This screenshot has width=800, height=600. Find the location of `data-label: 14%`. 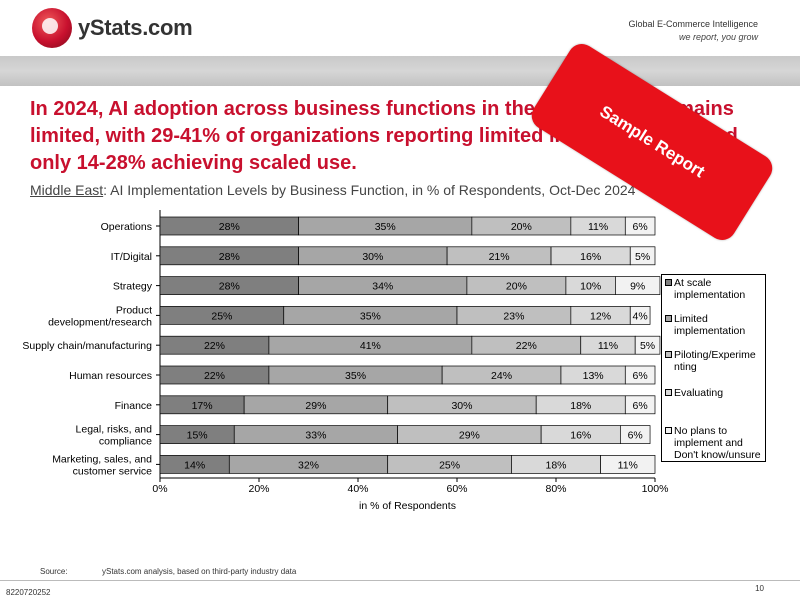

data-label: 14% is located at coordinates (194, 465).